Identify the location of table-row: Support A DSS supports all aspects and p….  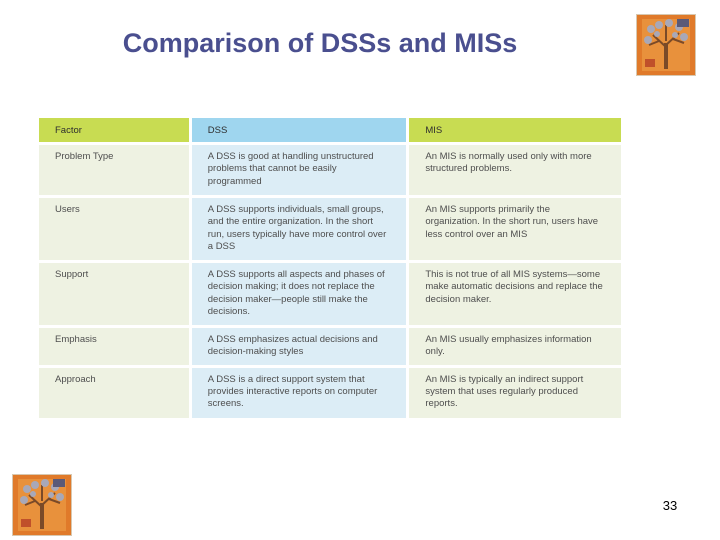
(330, 294).